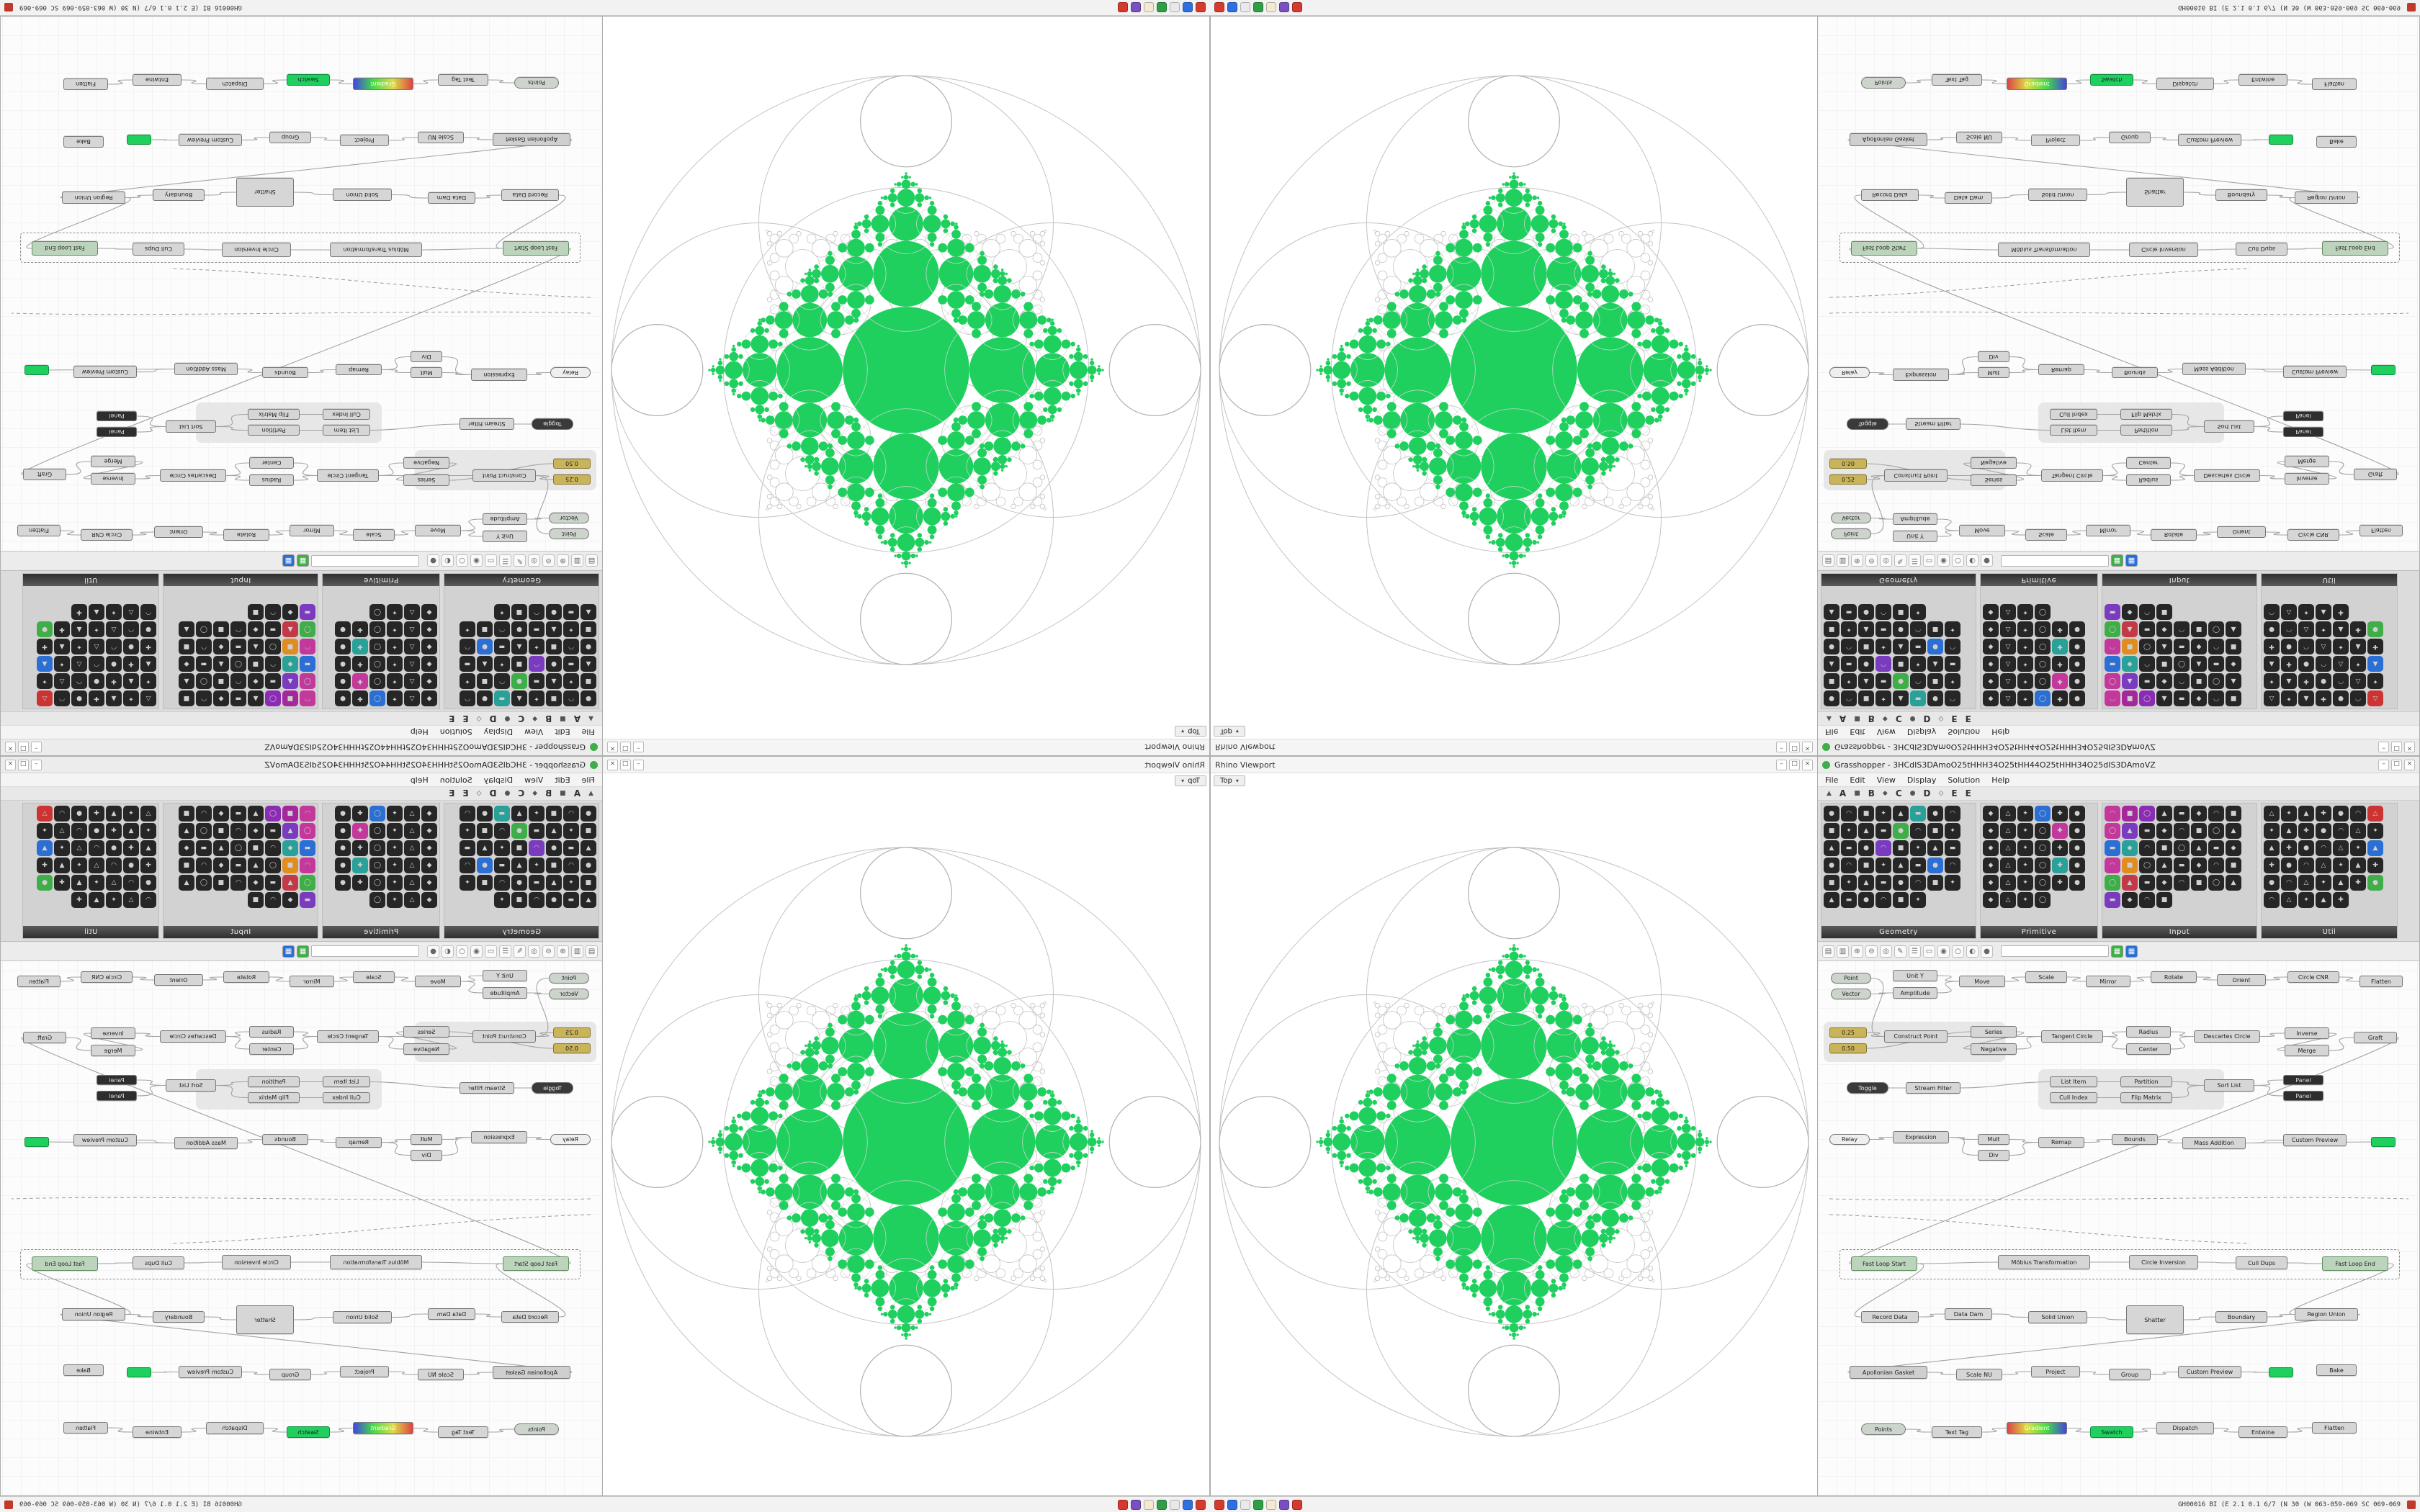 The width and height of the screenshot is (2420, 1512). Describe the element at coordinates (1929, 560) in the screenshot. I see `named-views-icon: ▭` at that location.